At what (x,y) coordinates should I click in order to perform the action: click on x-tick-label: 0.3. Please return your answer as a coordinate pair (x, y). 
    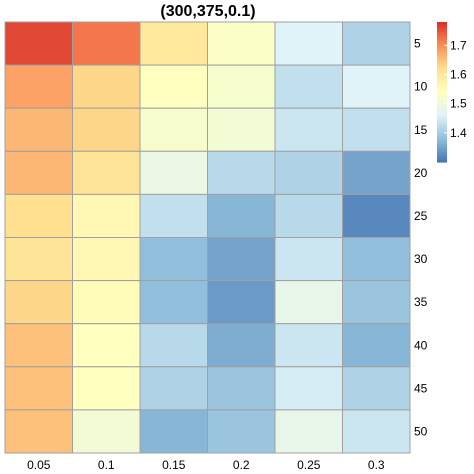
    Looking at the image, I should click on (376, 465).